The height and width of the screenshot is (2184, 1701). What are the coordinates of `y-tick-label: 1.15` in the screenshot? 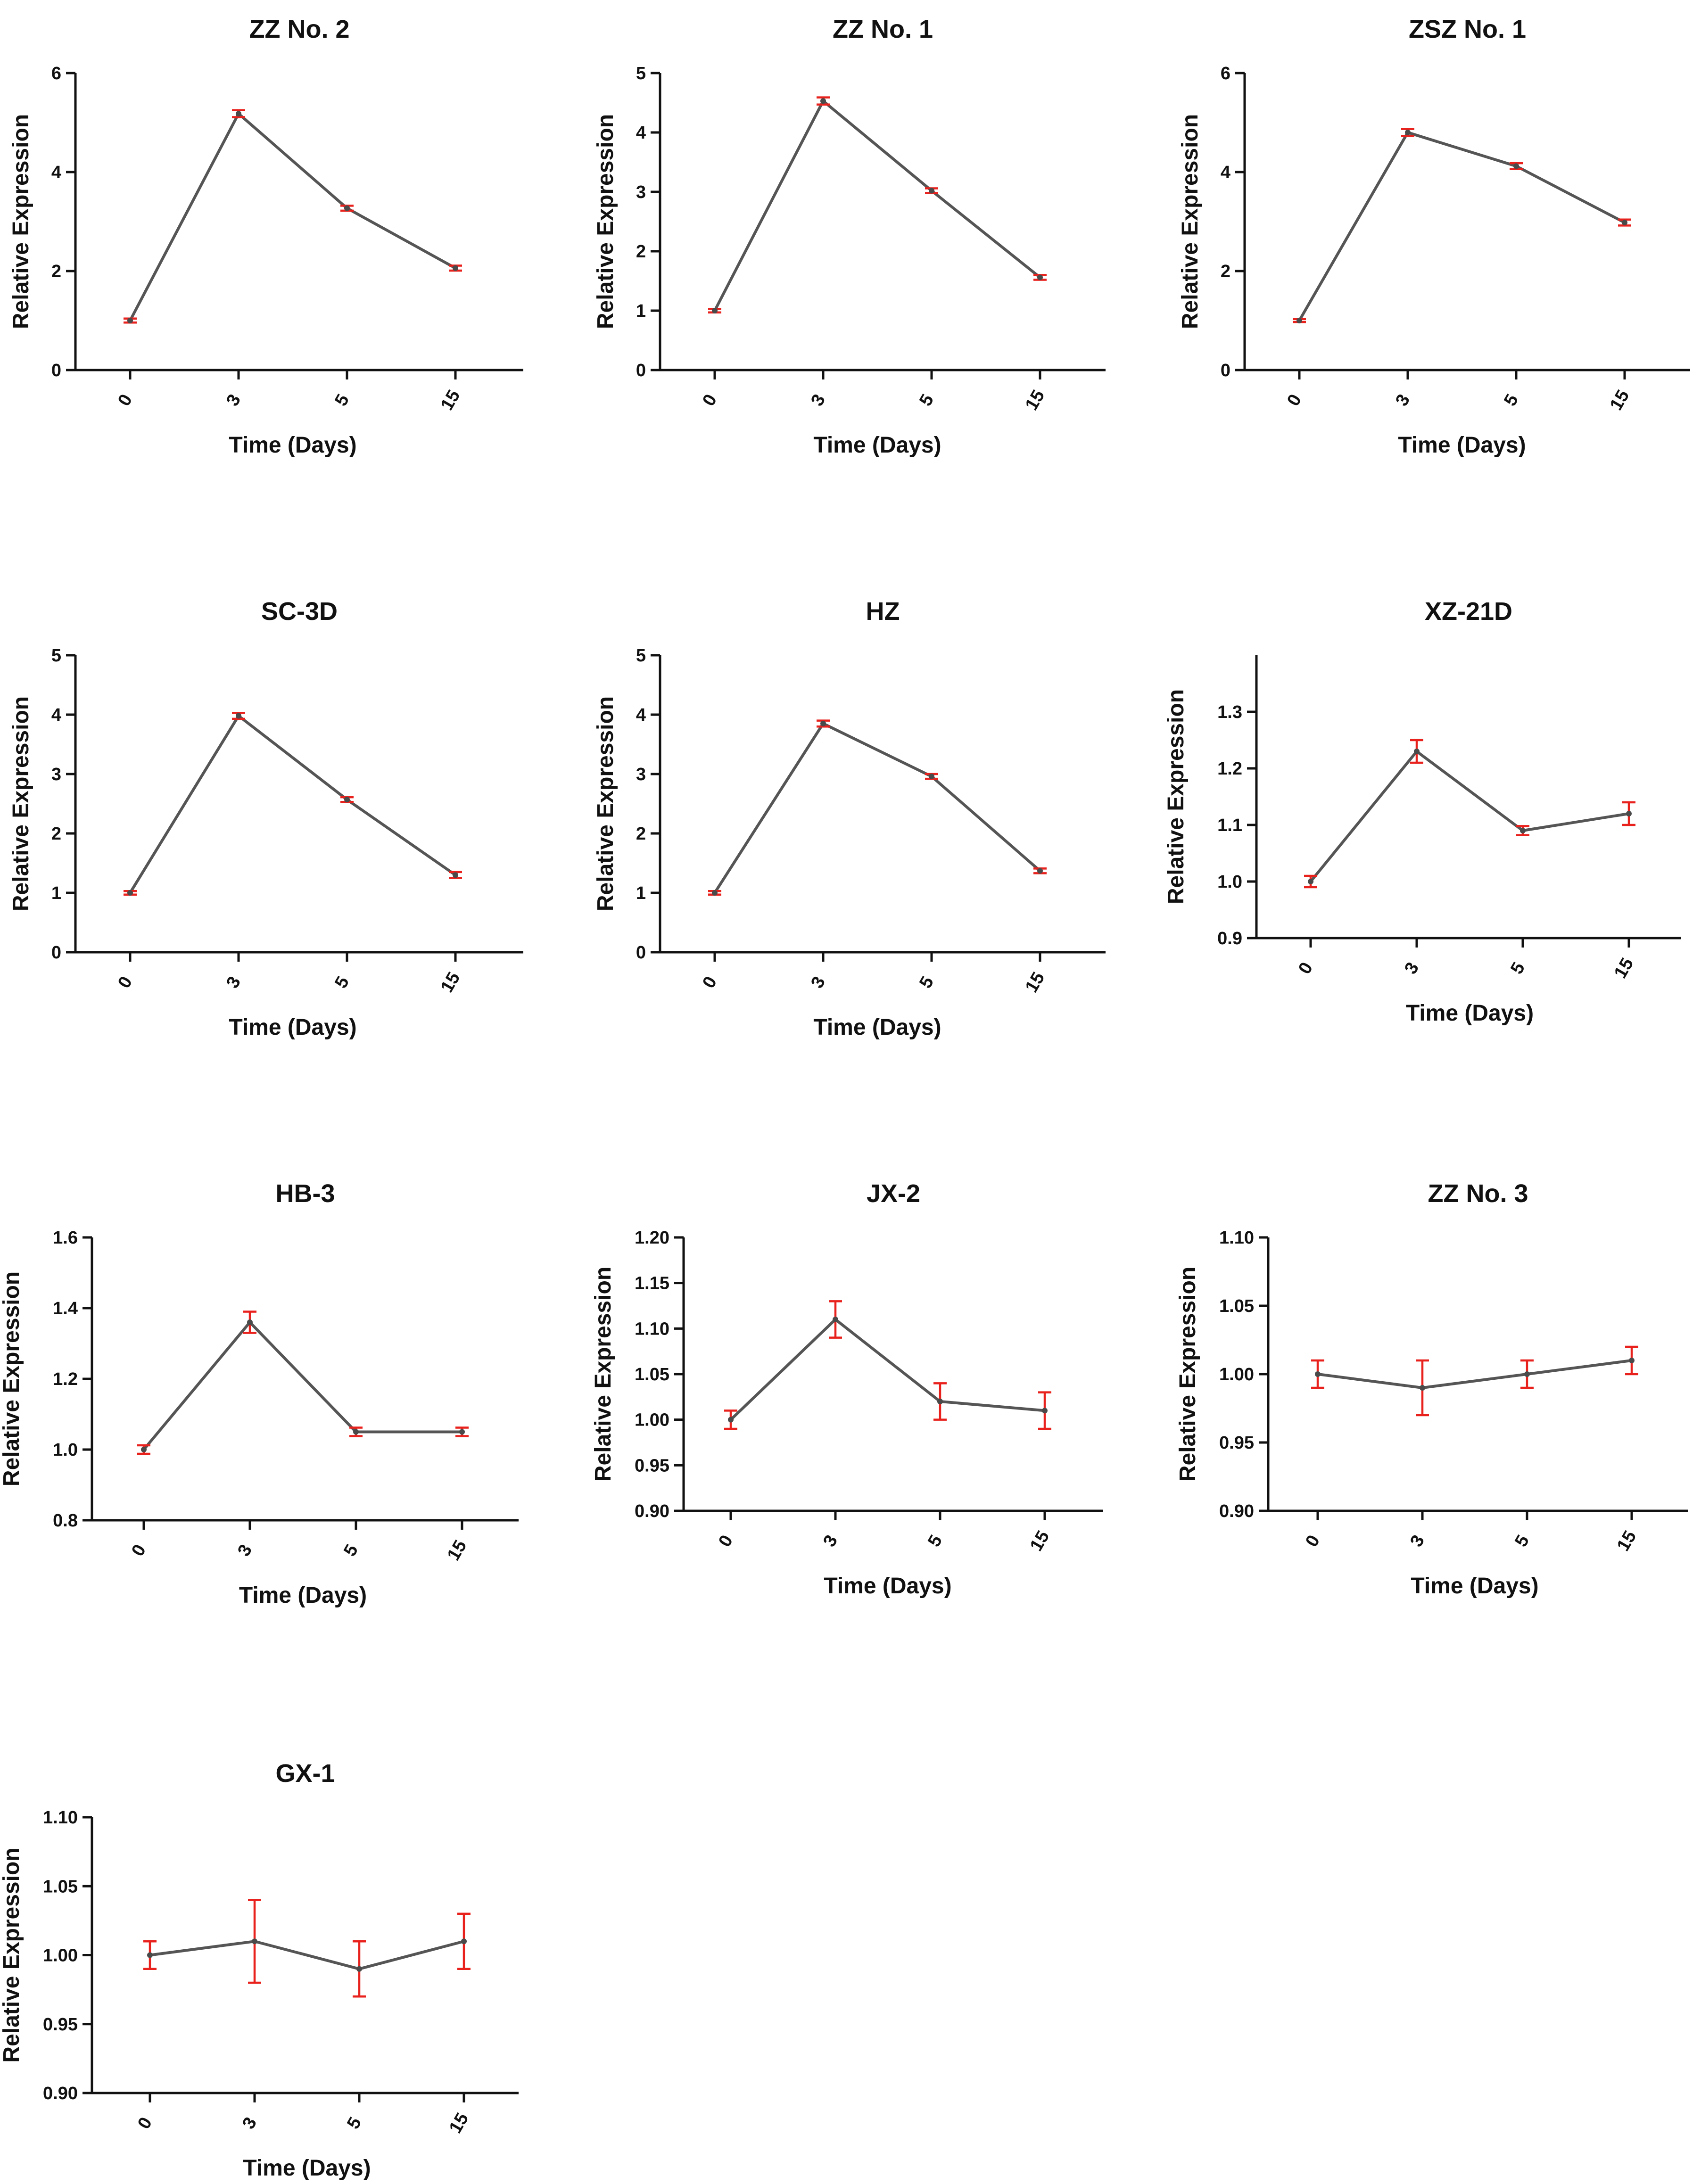 It's located at (652, 1284).